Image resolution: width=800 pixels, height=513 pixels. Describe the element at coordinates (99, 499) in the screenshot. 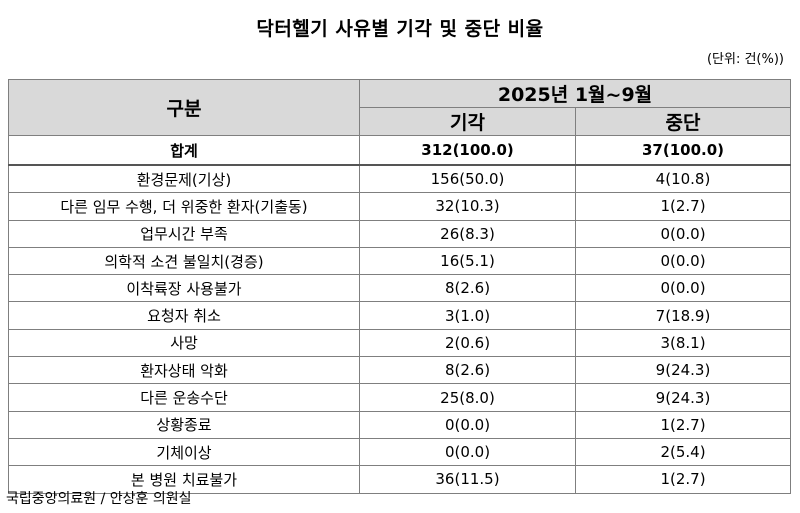

I see `source-note: 국립중앙의료원 / 안상훈 의원실` at that location.